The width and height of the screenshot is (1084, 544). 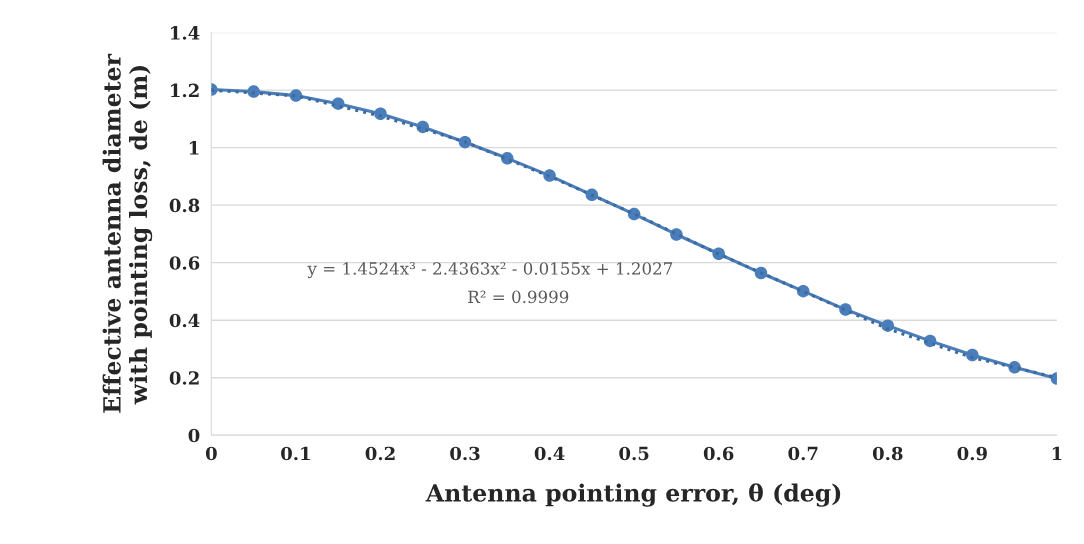 I want to click on x-tick-label: 0.4, so click(x=549, y=453).